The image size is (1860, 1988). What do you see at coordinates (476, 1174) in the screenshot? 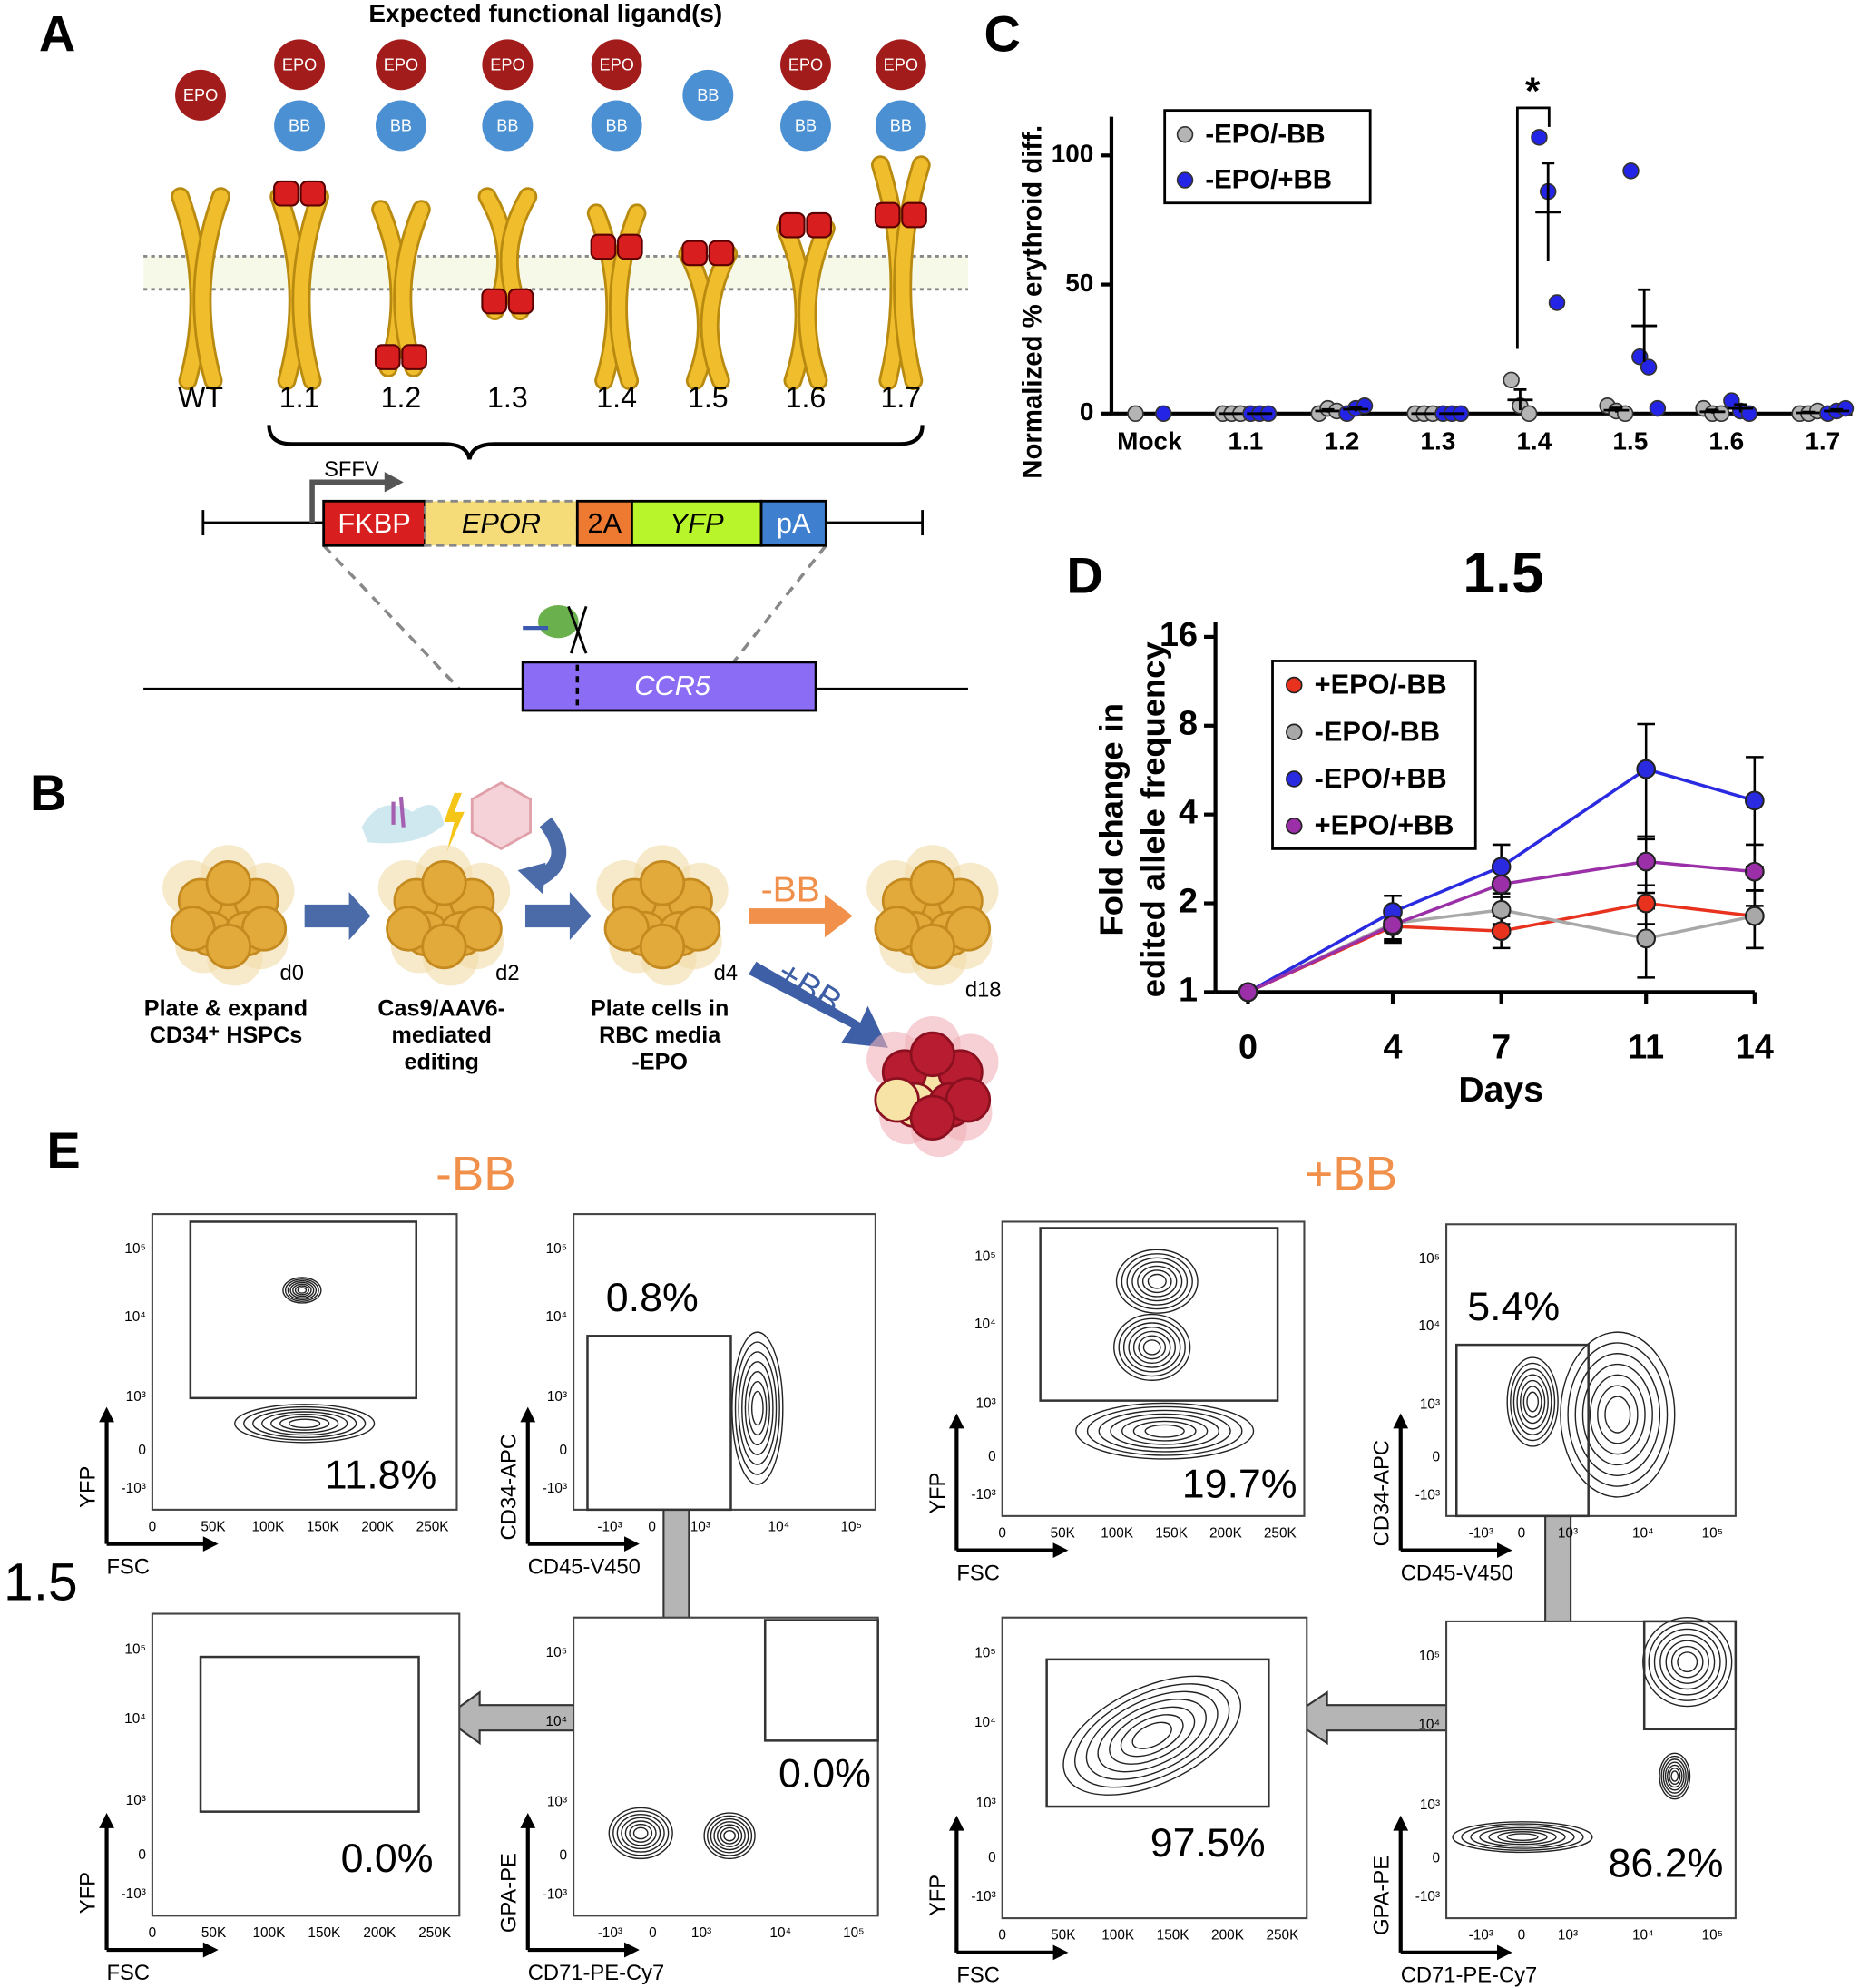
I see `condition-title: -BB` at bounding box center [476, 1174].